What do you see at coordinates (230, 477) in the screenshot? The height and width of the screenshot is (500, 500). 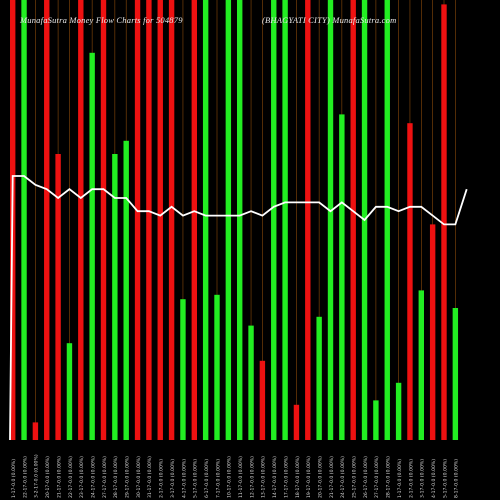 I see `x-tick-label: 10-17-0.0 (0.00%)` at bounding box center [230, 477].